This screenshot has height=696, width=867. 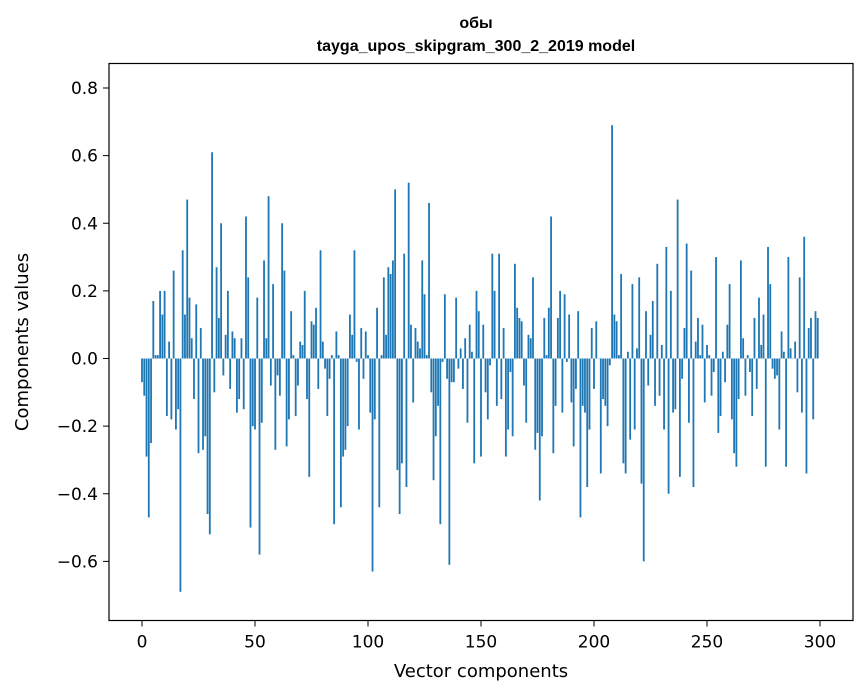 What do you see at coordinates (77, 495) in the screenshot?
I see `y-tick-label-1: −0.4` at bounding box center [77, 495].